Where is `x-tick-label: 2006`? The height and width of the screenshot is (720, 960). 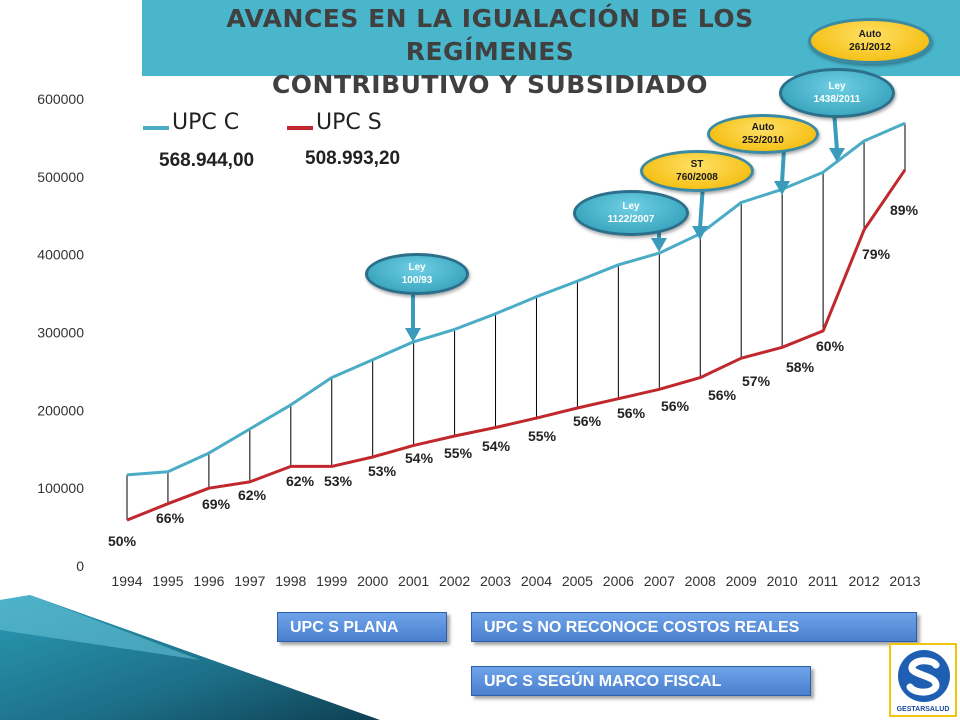
x-tick-label: 2006 is located at coordinates (618, 581).